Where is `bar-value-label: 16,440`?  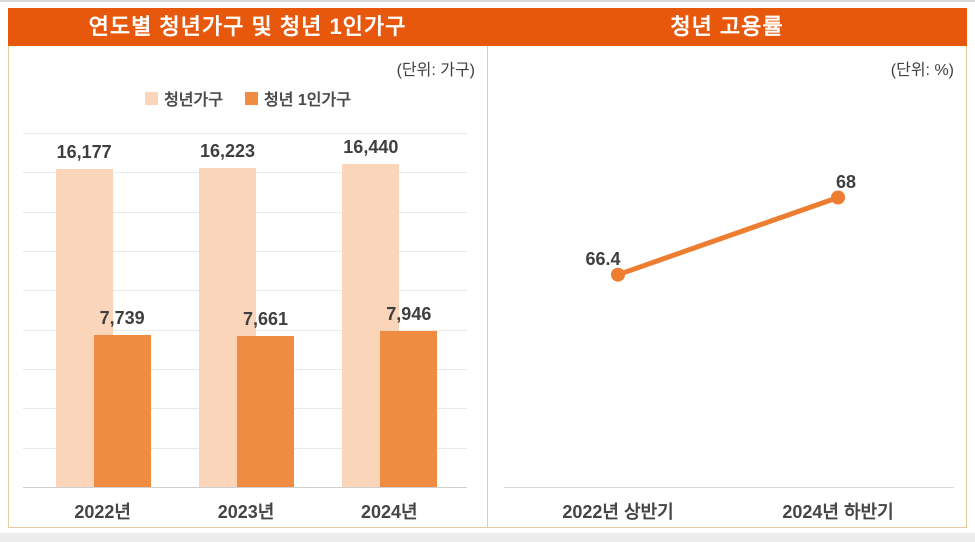 bar-value-label: 16,440 is located at coordinates (371, 146).